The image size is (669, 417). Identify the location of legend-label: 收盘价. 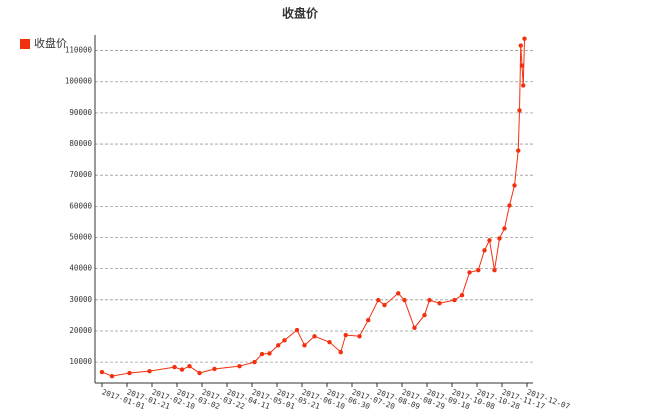
(50, 43).